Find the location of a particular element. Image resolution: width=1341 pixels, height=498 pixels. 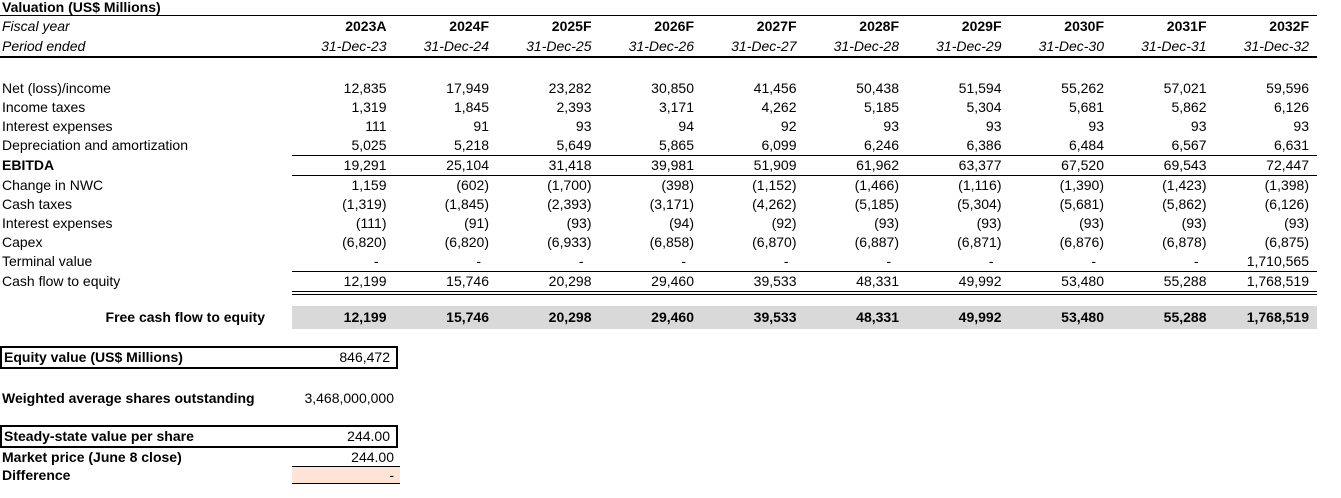

row-label: Change in NWC is located at coordinates (53, 185).